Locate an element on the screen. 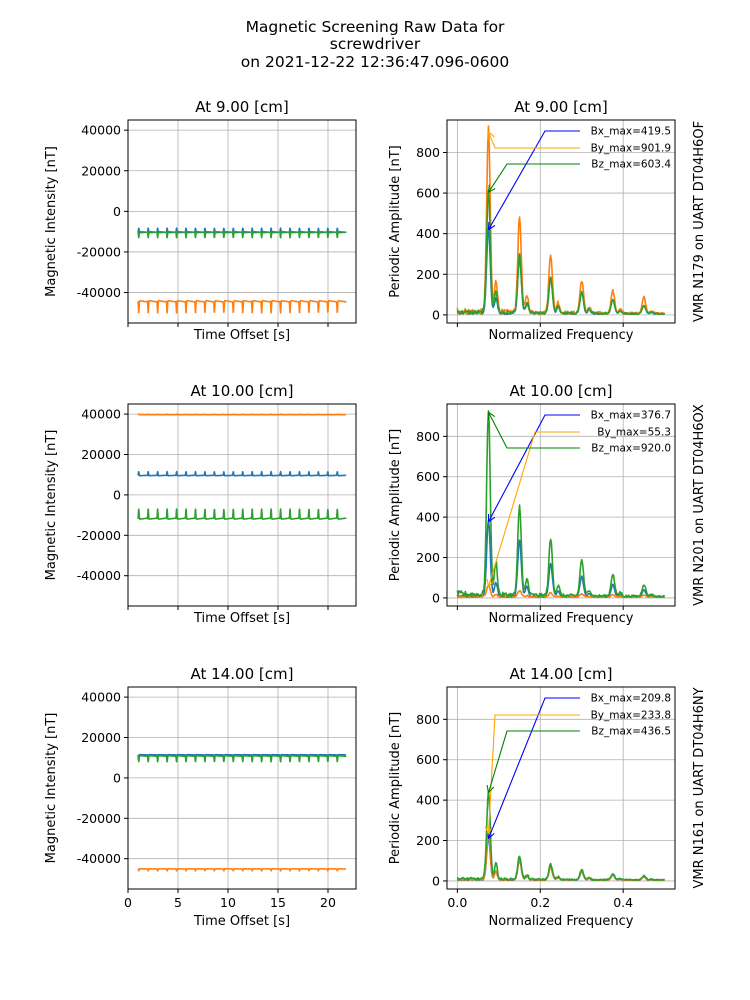  panel-0-ytick-label: 20000 is located at coordinates (101, 170).